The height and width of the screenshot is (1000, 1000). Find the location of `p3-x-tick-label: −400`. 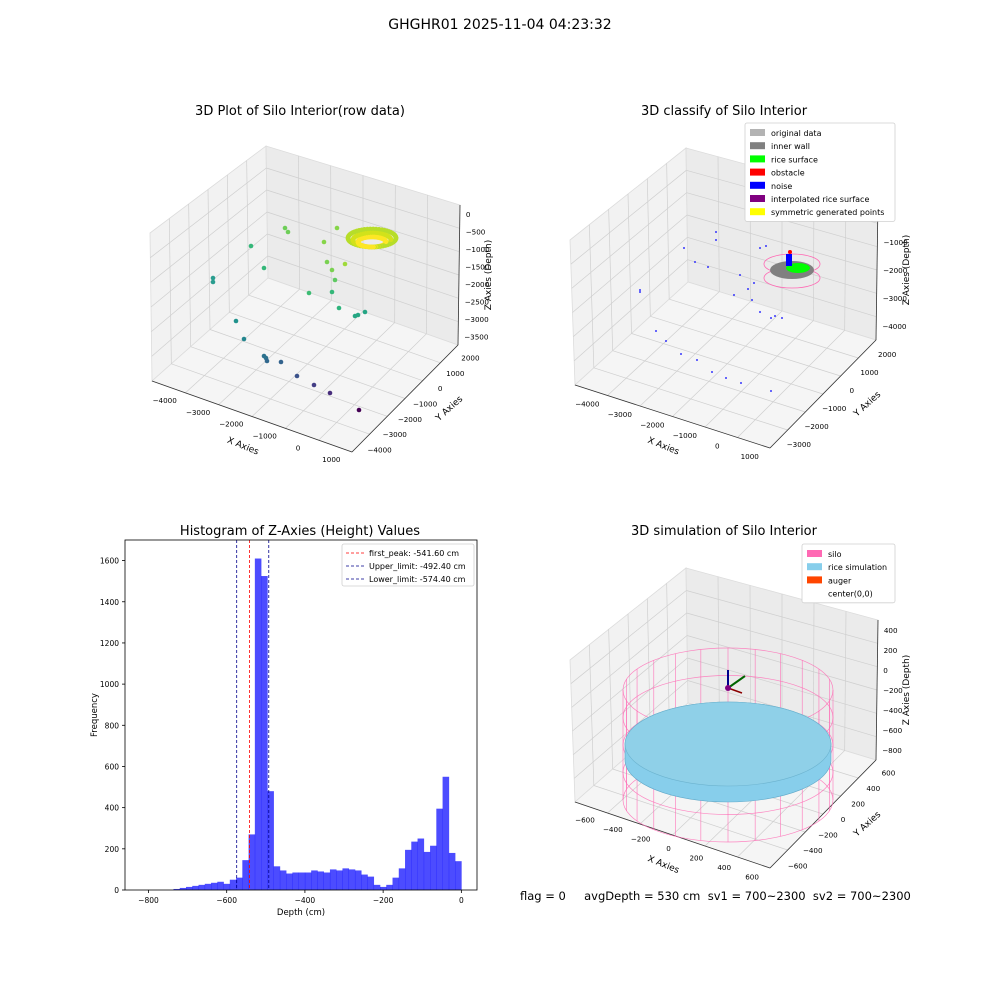

p3-x-tick-label: −400 is located at coordinates (305, 900).